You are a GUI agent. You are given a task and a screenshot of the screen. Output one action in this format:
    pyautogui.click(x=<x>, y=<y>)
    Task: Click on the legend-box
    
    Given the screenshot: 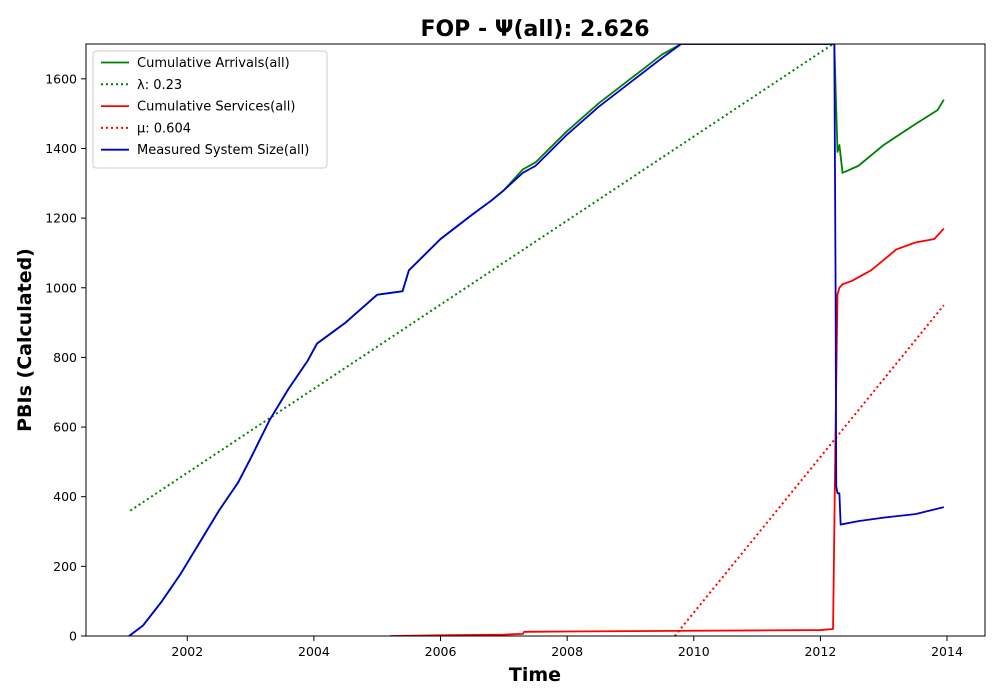 What is the action you would take?
    pyautogui.click(x=210, y=109)
    